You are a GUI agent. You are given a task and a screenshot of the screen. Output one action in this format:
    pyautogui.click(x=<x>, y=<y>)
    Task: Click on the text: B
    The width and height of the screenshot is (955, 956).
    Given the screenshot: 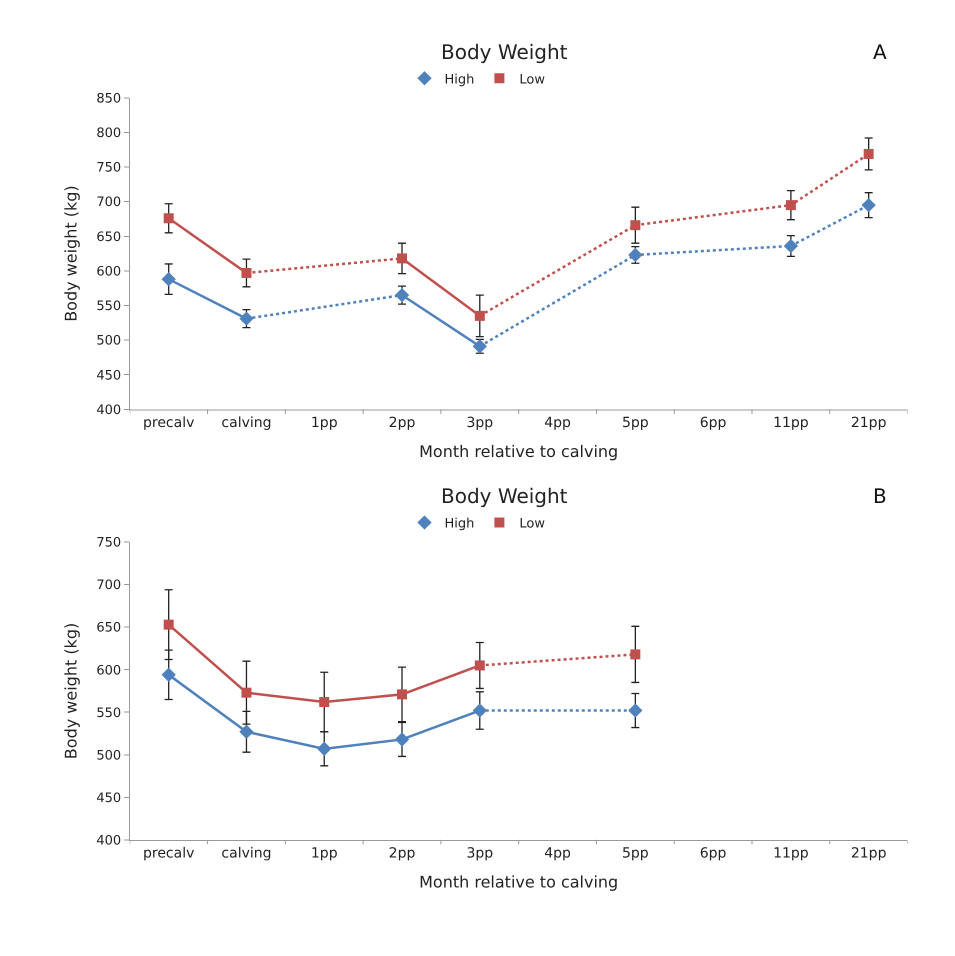 What is the action you would take?
    pyautogui.click(x=880, y=496)
    